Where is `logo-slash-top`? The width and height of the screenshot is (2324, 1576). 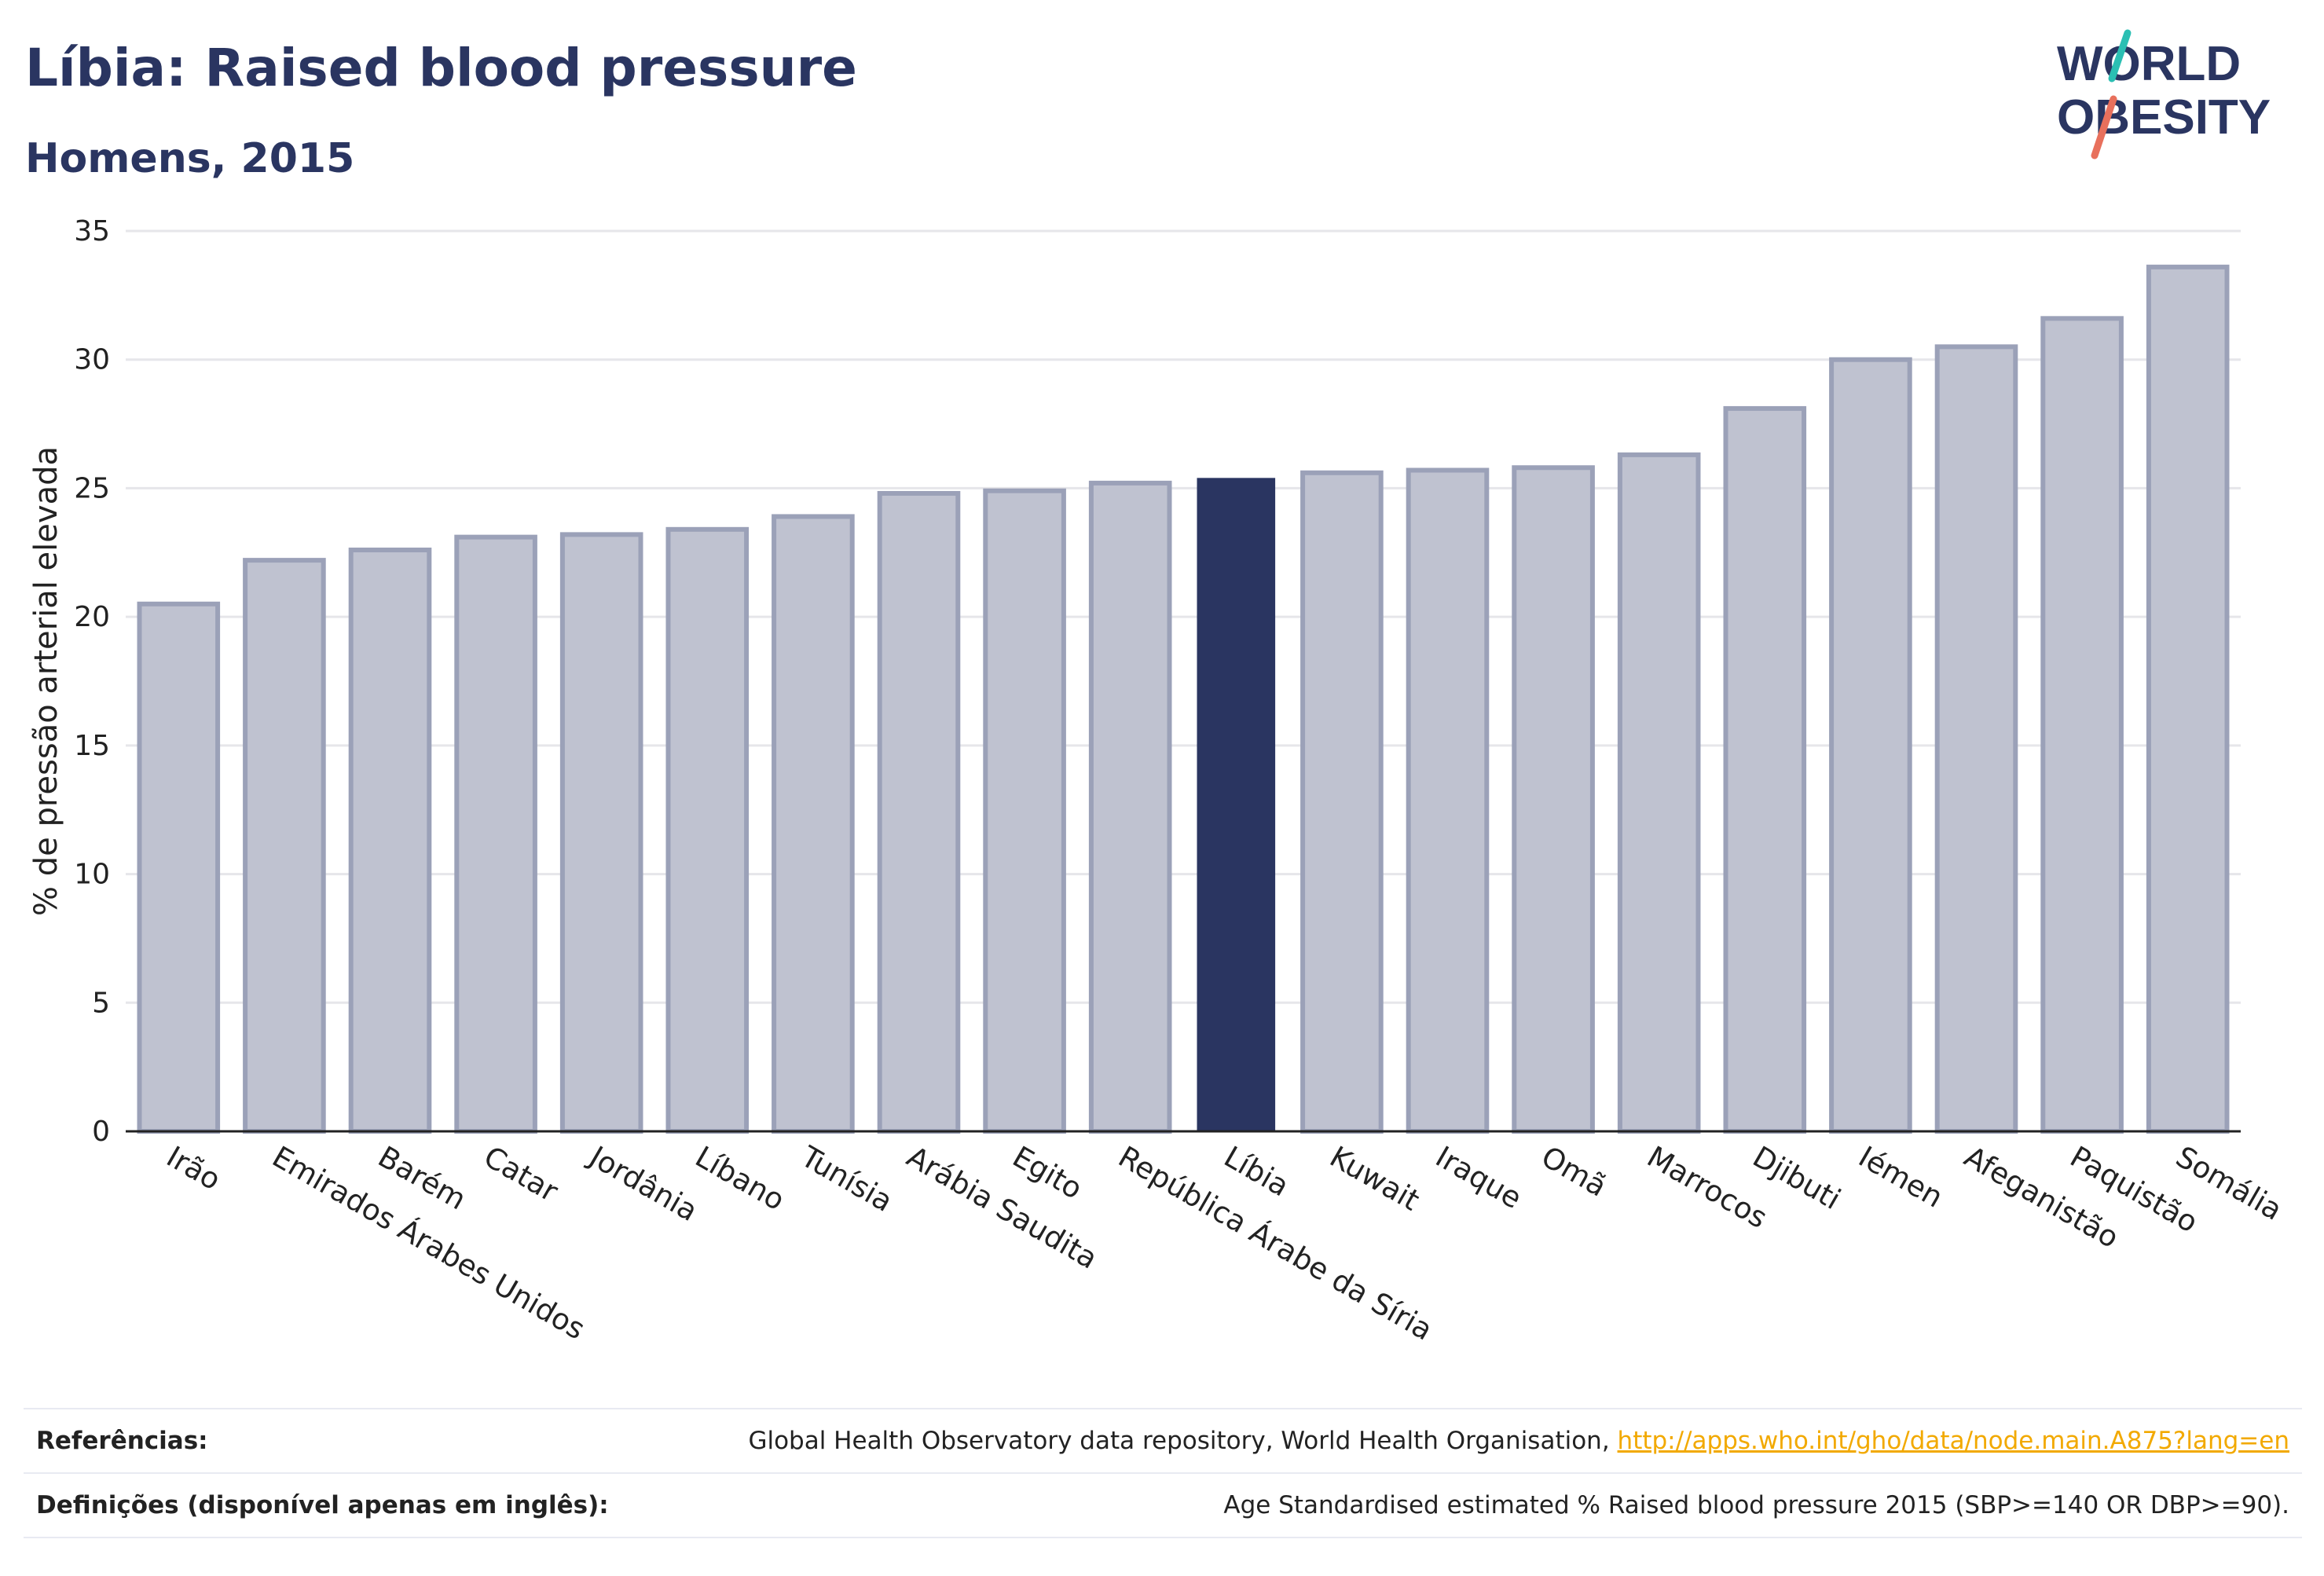 logo-slash-top is located at coordinates (2120, 55).